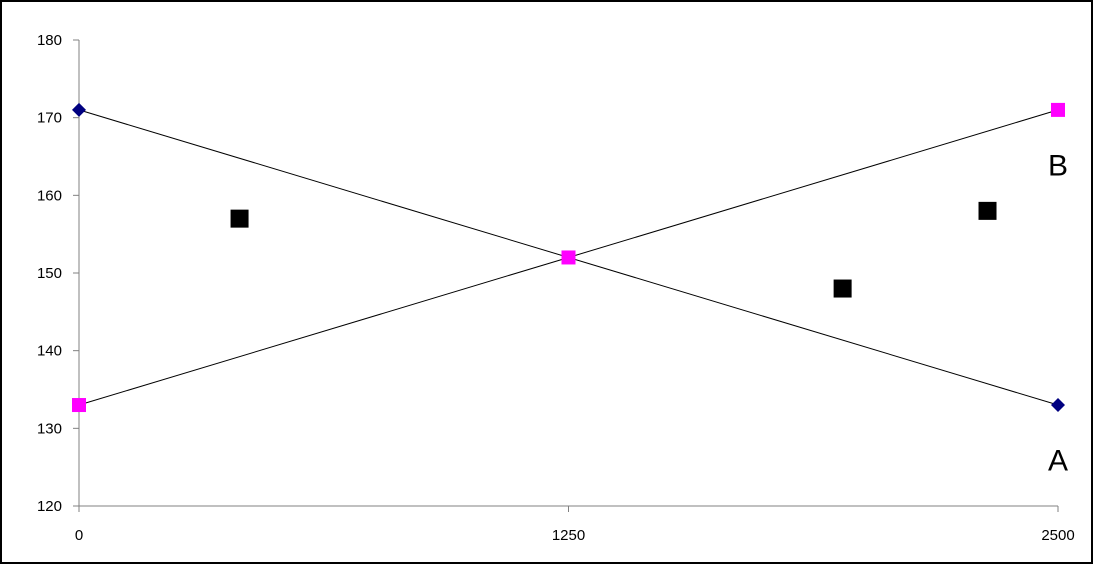 The height and width of the screenshot is (564, 1093). What do you see at coordinates (1058, 313) in the screenshot?
I see `annotations: BA` at bounding box center [1058, 313].